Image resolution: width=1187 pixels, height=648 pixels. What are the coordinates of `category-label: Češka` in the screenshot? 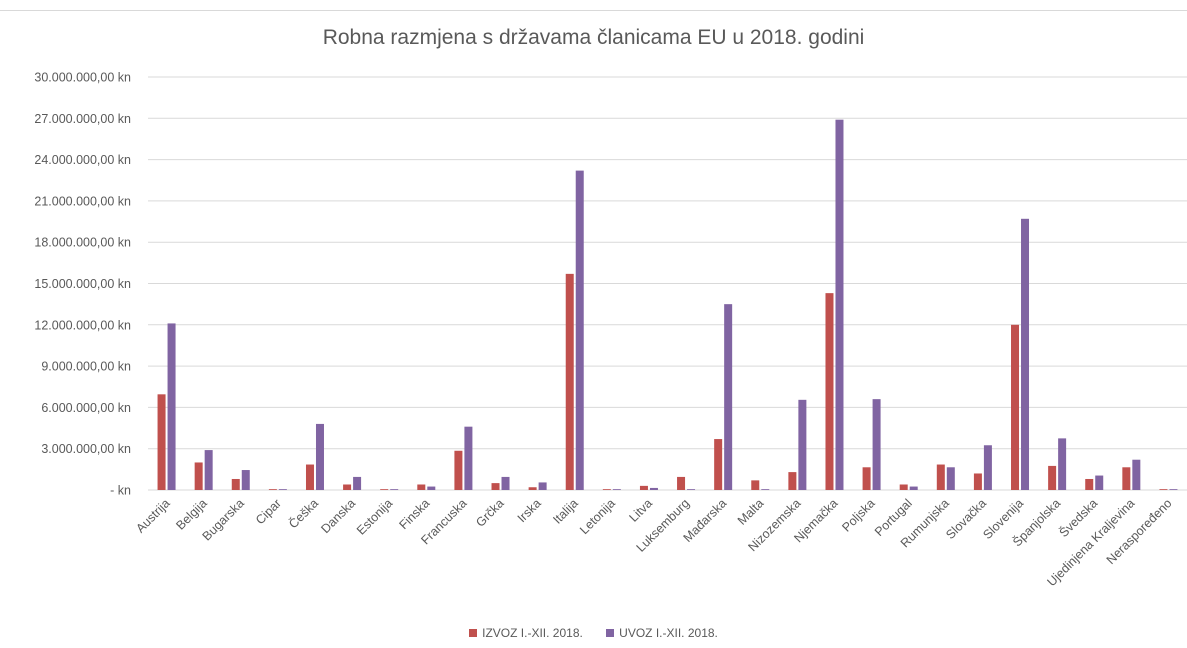 It's located at (303, 513).